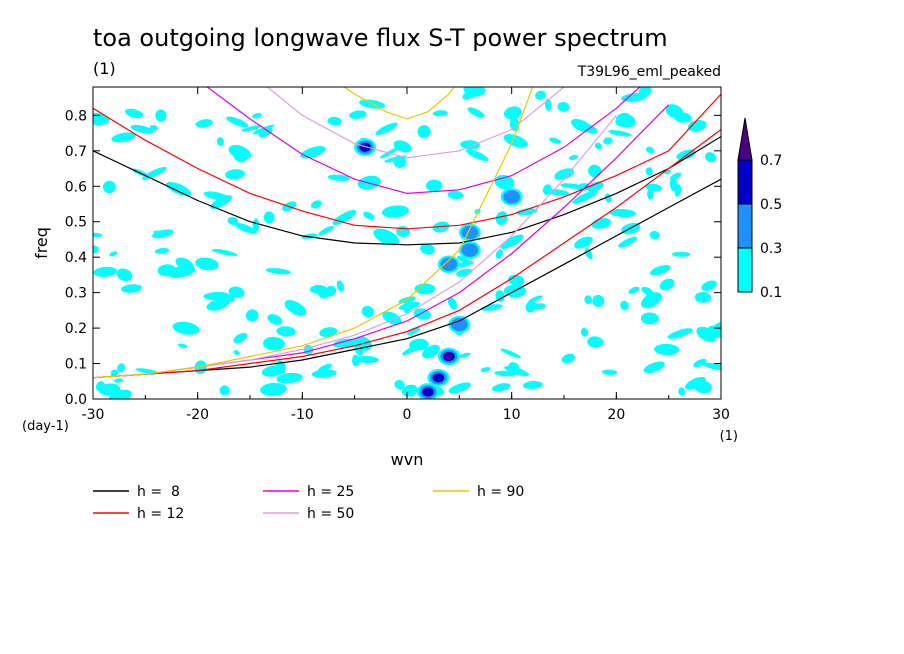 This screenshot has height=654, width=904. I want to click on x-tick-label: -20, so click(197, 415).